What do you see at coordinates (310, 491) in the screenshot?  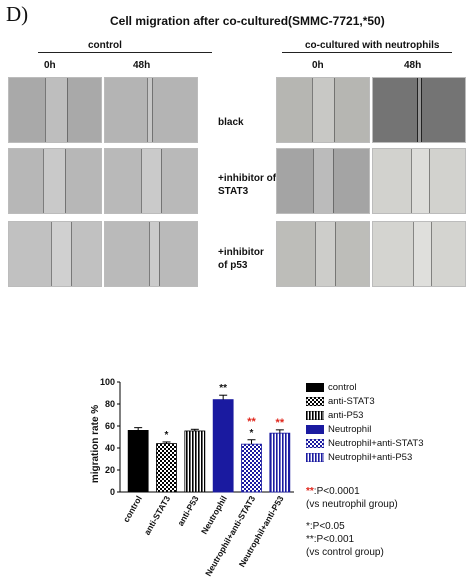 I see `red-marker: **` at bounding box center [310, 491].